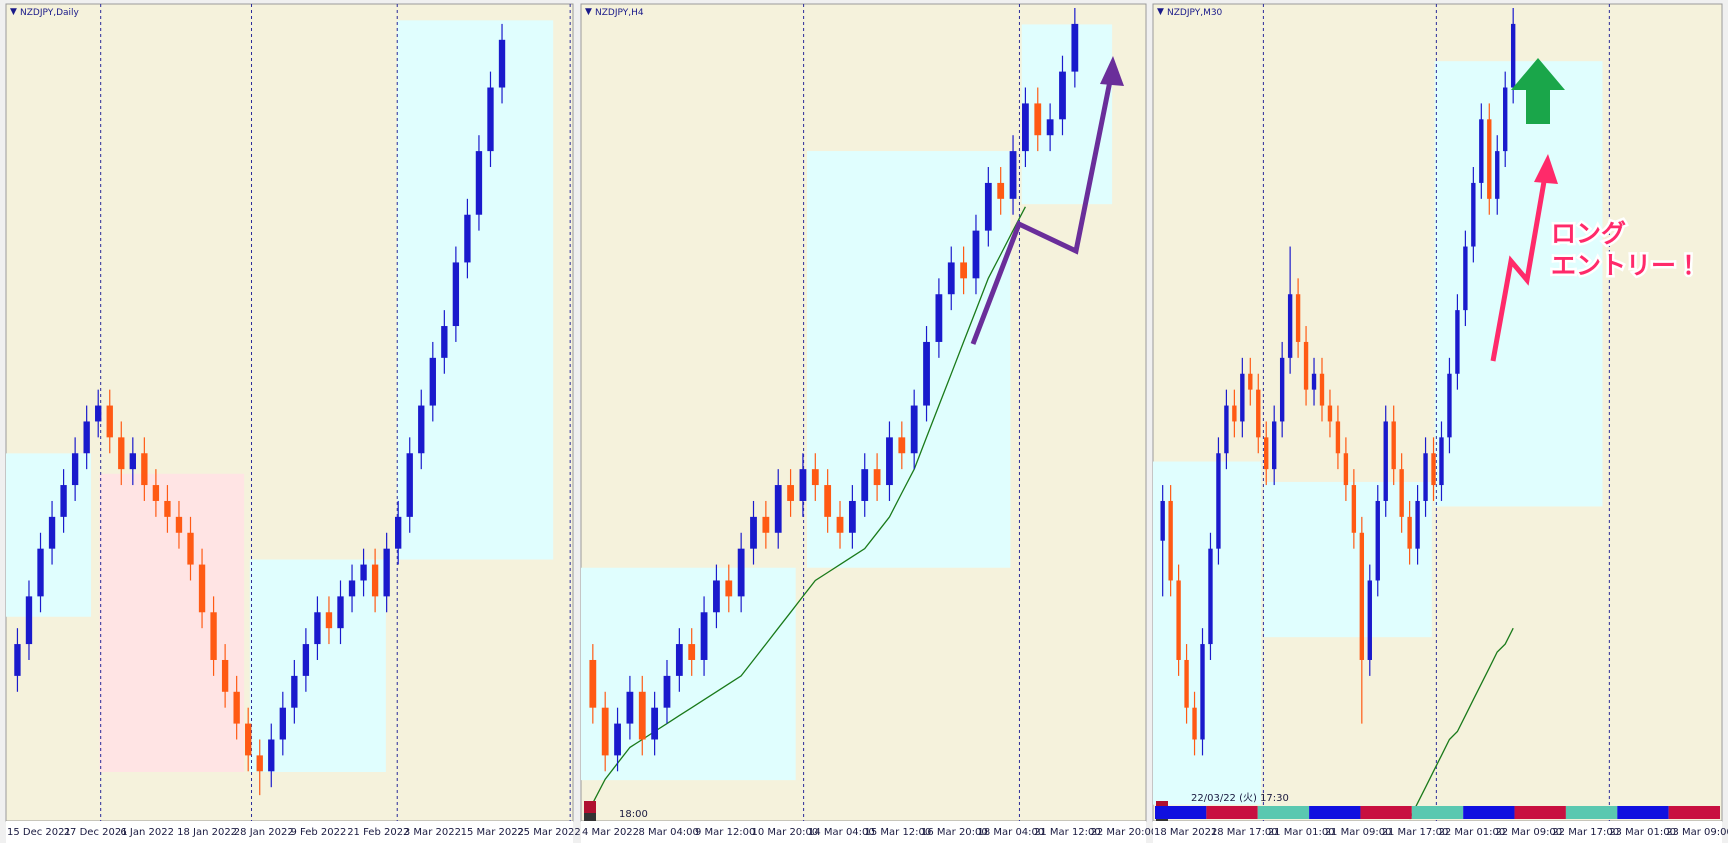 The height and width of the screenshot is (843, 1728). I want to click on x-label: 18 Mar 2022, so click(1185, 832).